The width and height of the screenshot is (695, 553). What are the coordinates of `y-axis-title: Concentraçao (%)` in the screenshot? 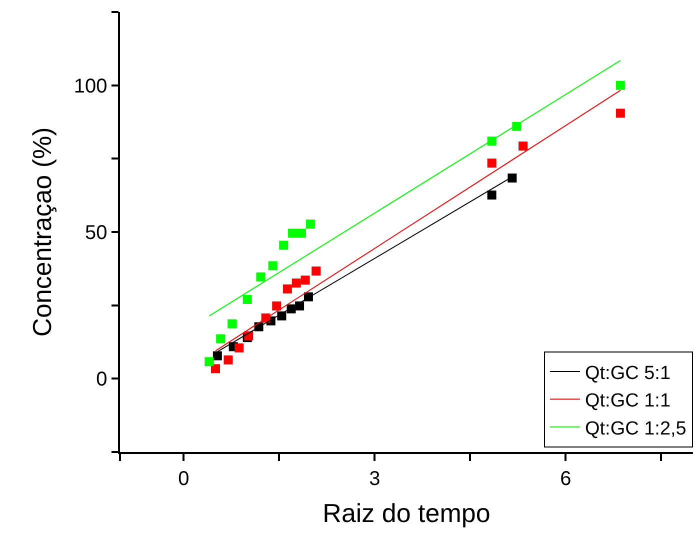 It's located at (41, 232).